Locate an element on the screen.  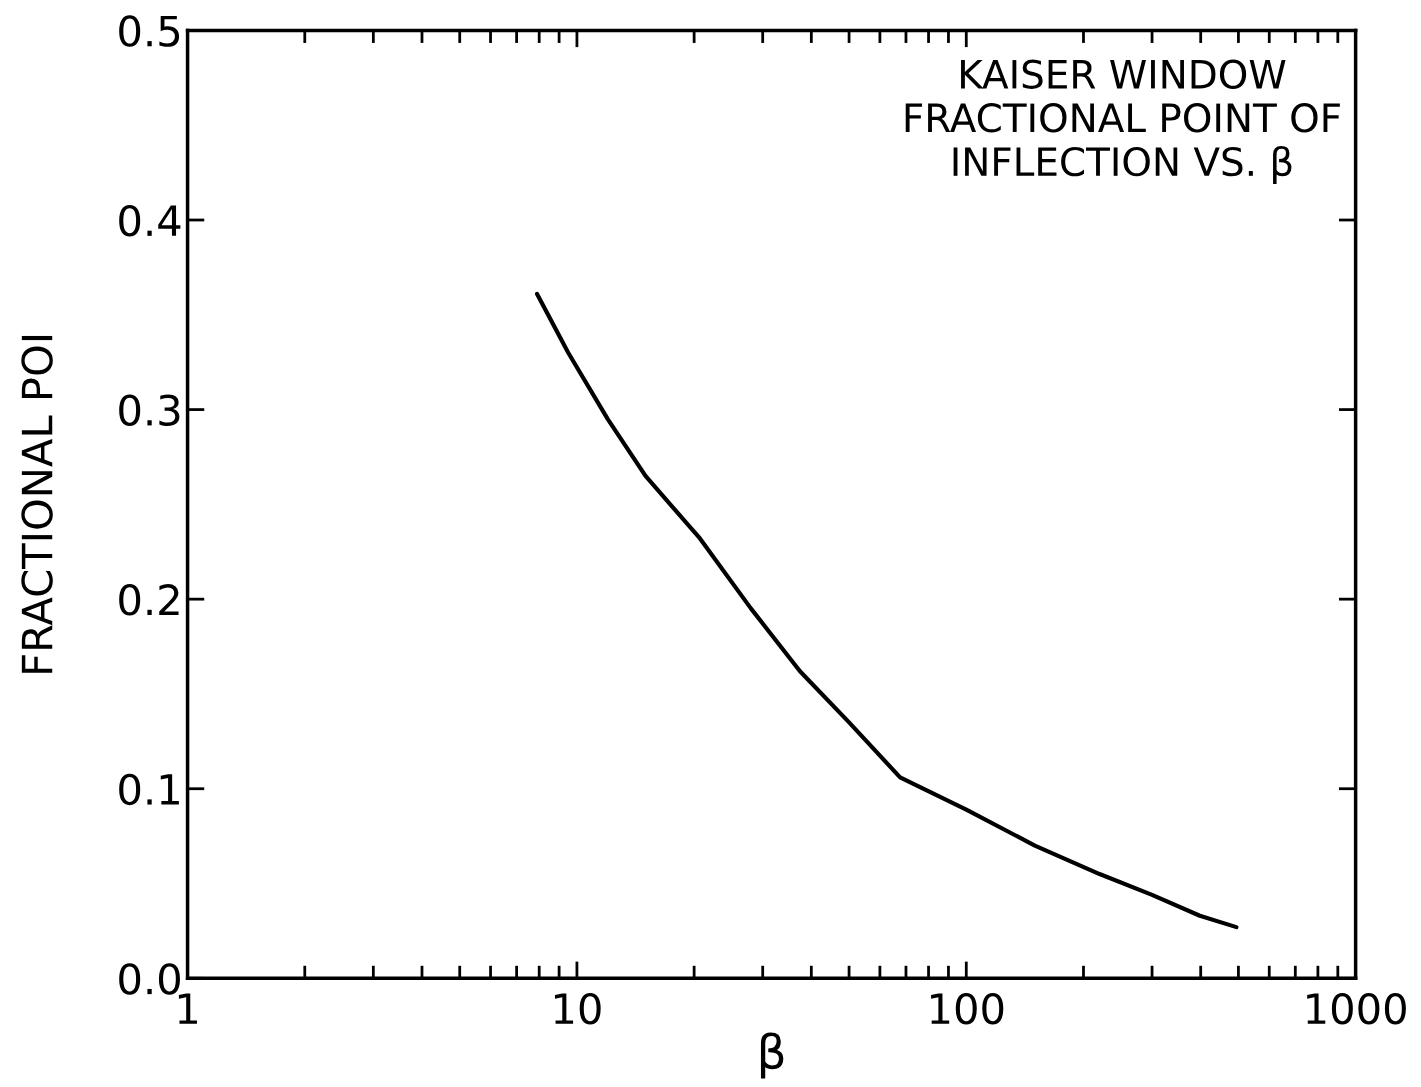
y-tick-label: 0.4 is located at coordinates (150, 220).